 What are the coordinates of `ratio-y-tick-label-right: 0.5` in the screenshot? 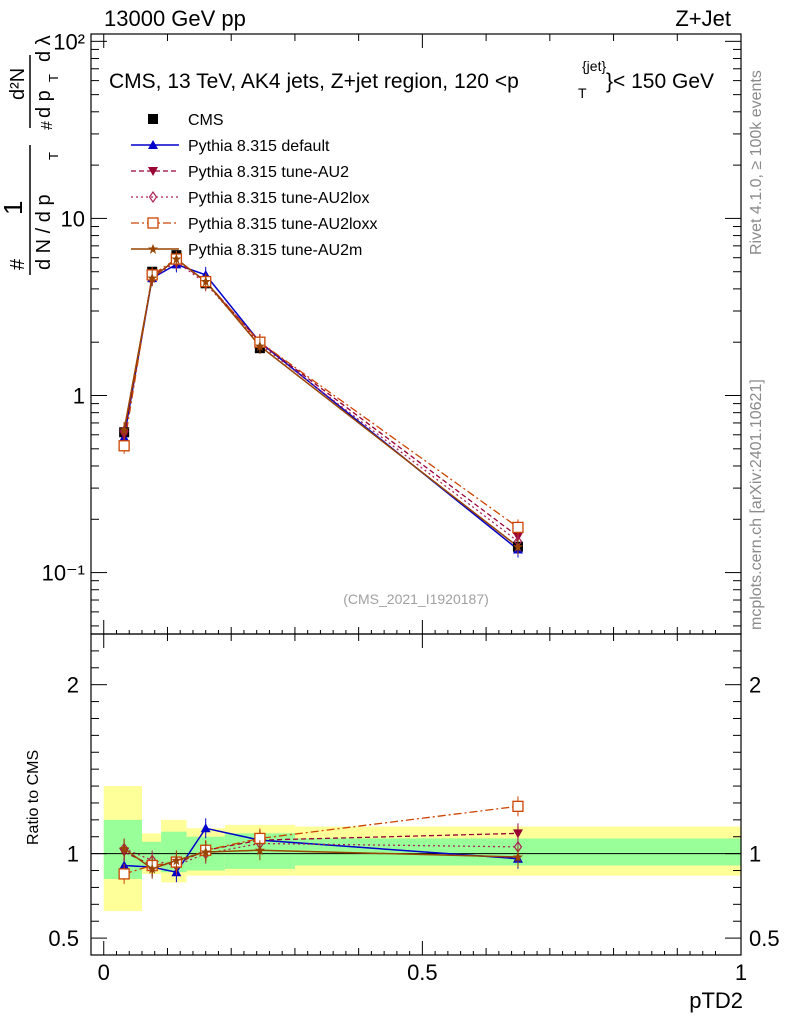 It's located at (764, 938).